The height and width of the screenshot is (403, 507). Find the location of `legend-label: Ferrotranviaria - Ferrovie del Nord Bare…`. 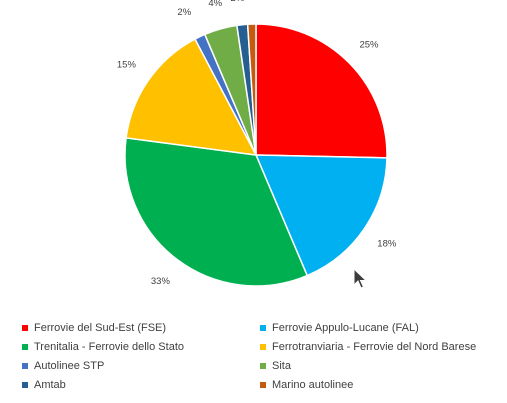

legend-label: Ferrotranviaria - Ferrovie del Nord Bare… is located at coordinates (374, 346).